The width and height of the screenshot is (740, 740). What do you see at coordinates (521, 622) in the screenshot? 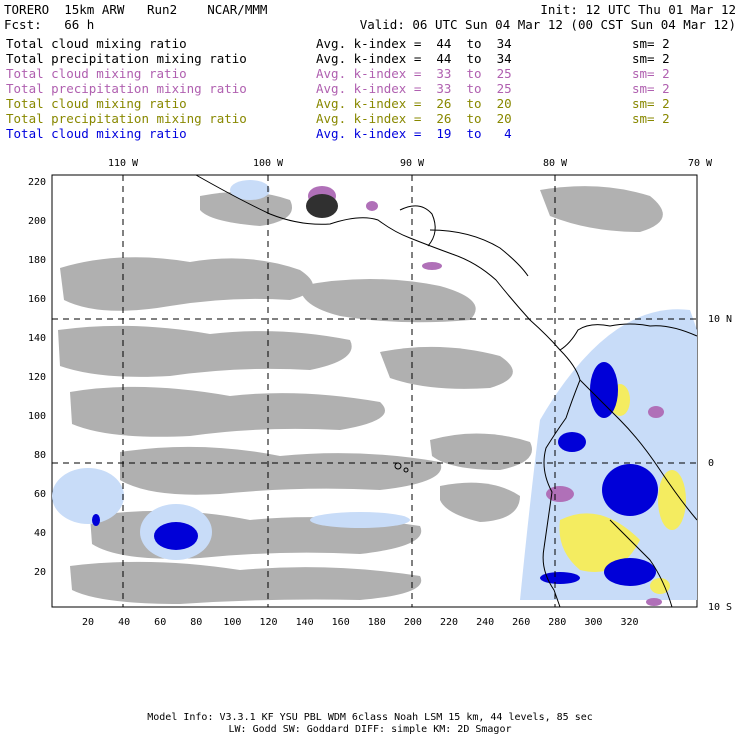
I see `x-tick-label: 260` at bounding box center [521, 622].